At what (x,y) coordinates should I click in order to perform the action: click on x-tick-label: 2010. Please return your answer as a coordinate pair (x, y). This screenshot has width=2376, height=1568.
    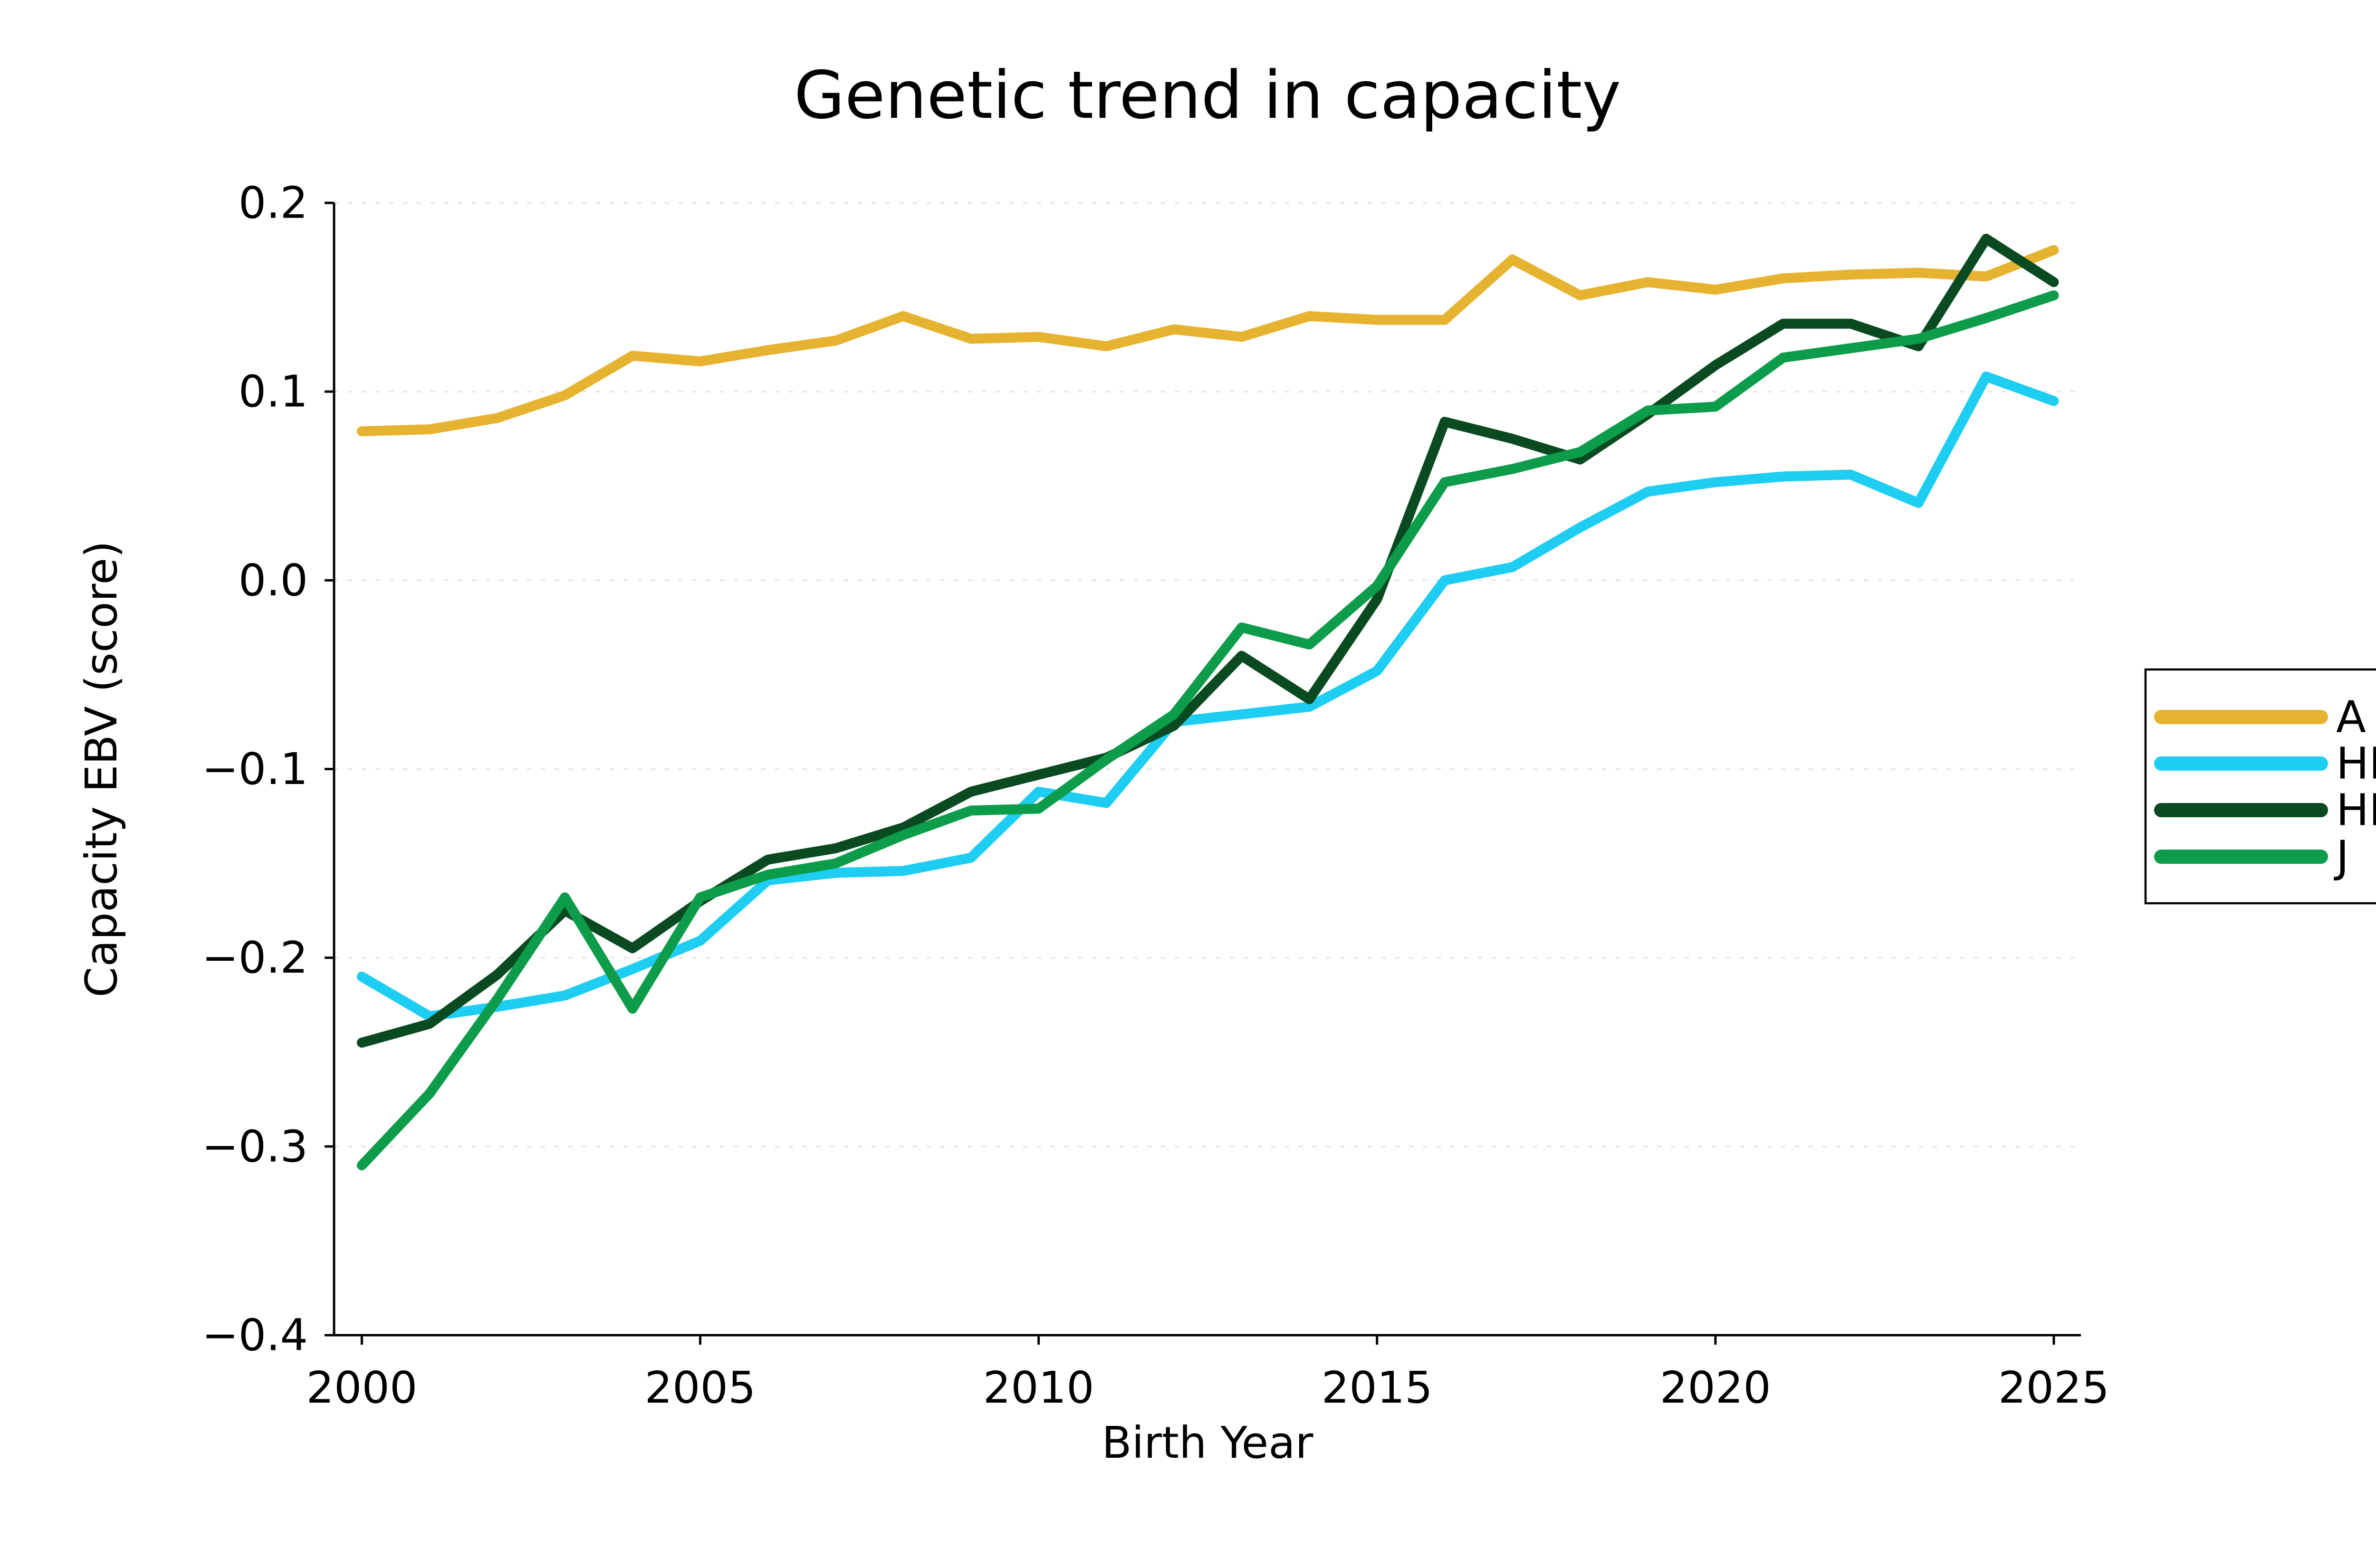
    Looking at the image, I should click on (1038, 1387).